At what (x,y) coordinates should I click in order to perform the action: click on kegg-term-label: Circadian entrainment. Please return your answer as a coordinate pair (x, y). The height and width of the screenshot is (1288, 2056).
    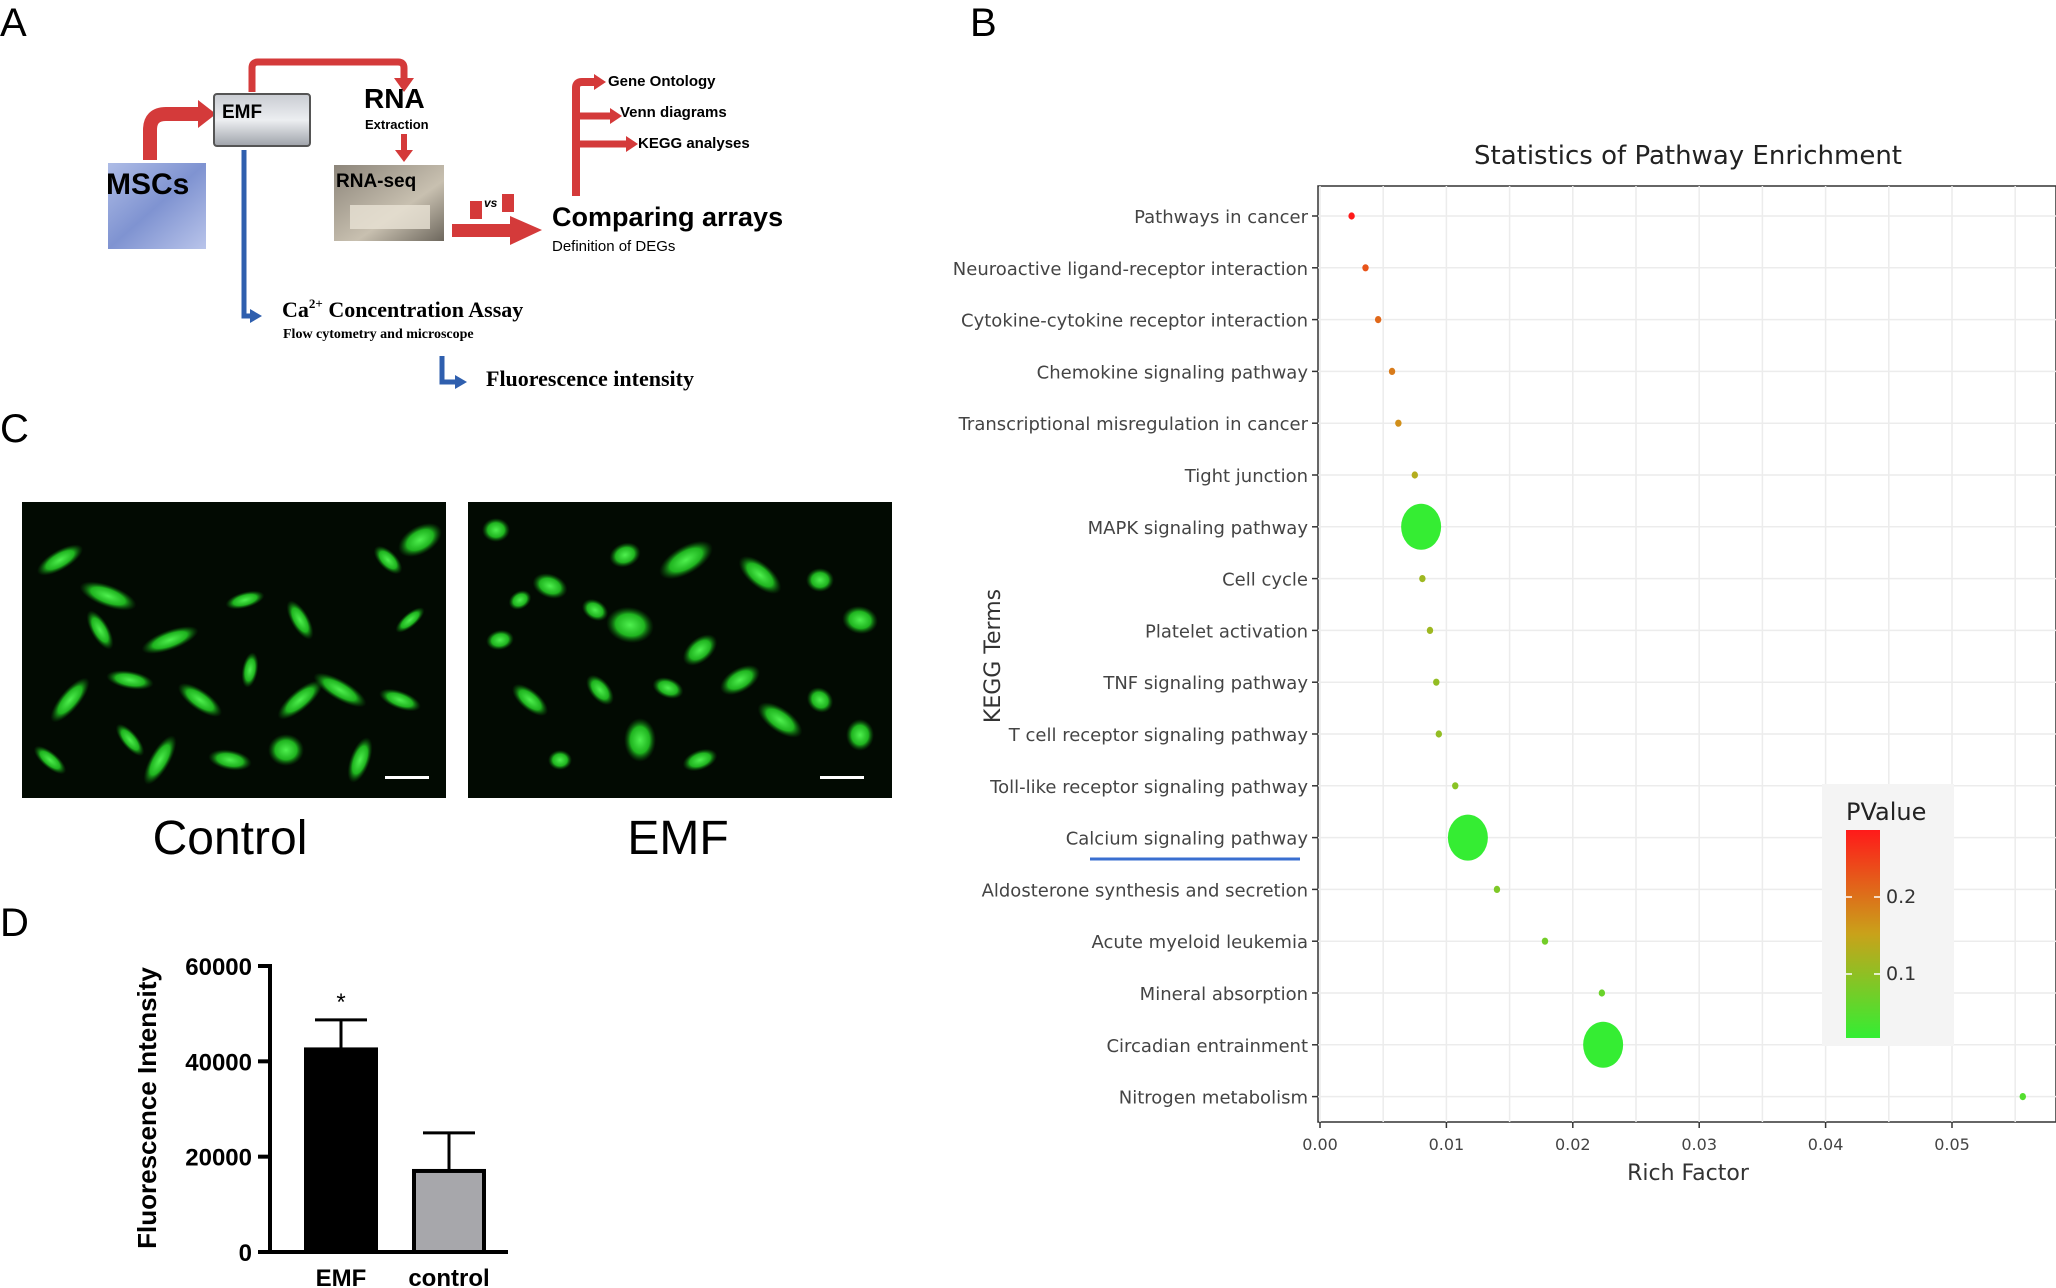
    Looking at the image, I should click on (1207, 1046).